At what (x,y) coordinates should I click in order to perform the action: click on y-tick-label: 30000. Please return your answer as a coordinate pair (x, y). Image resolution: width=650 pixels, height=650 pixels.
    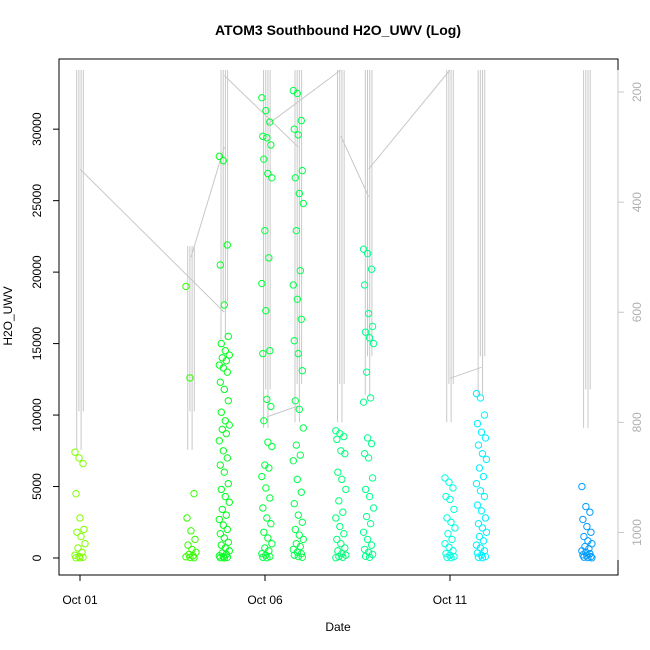
    Looking at the image, I should click on (37, 129).